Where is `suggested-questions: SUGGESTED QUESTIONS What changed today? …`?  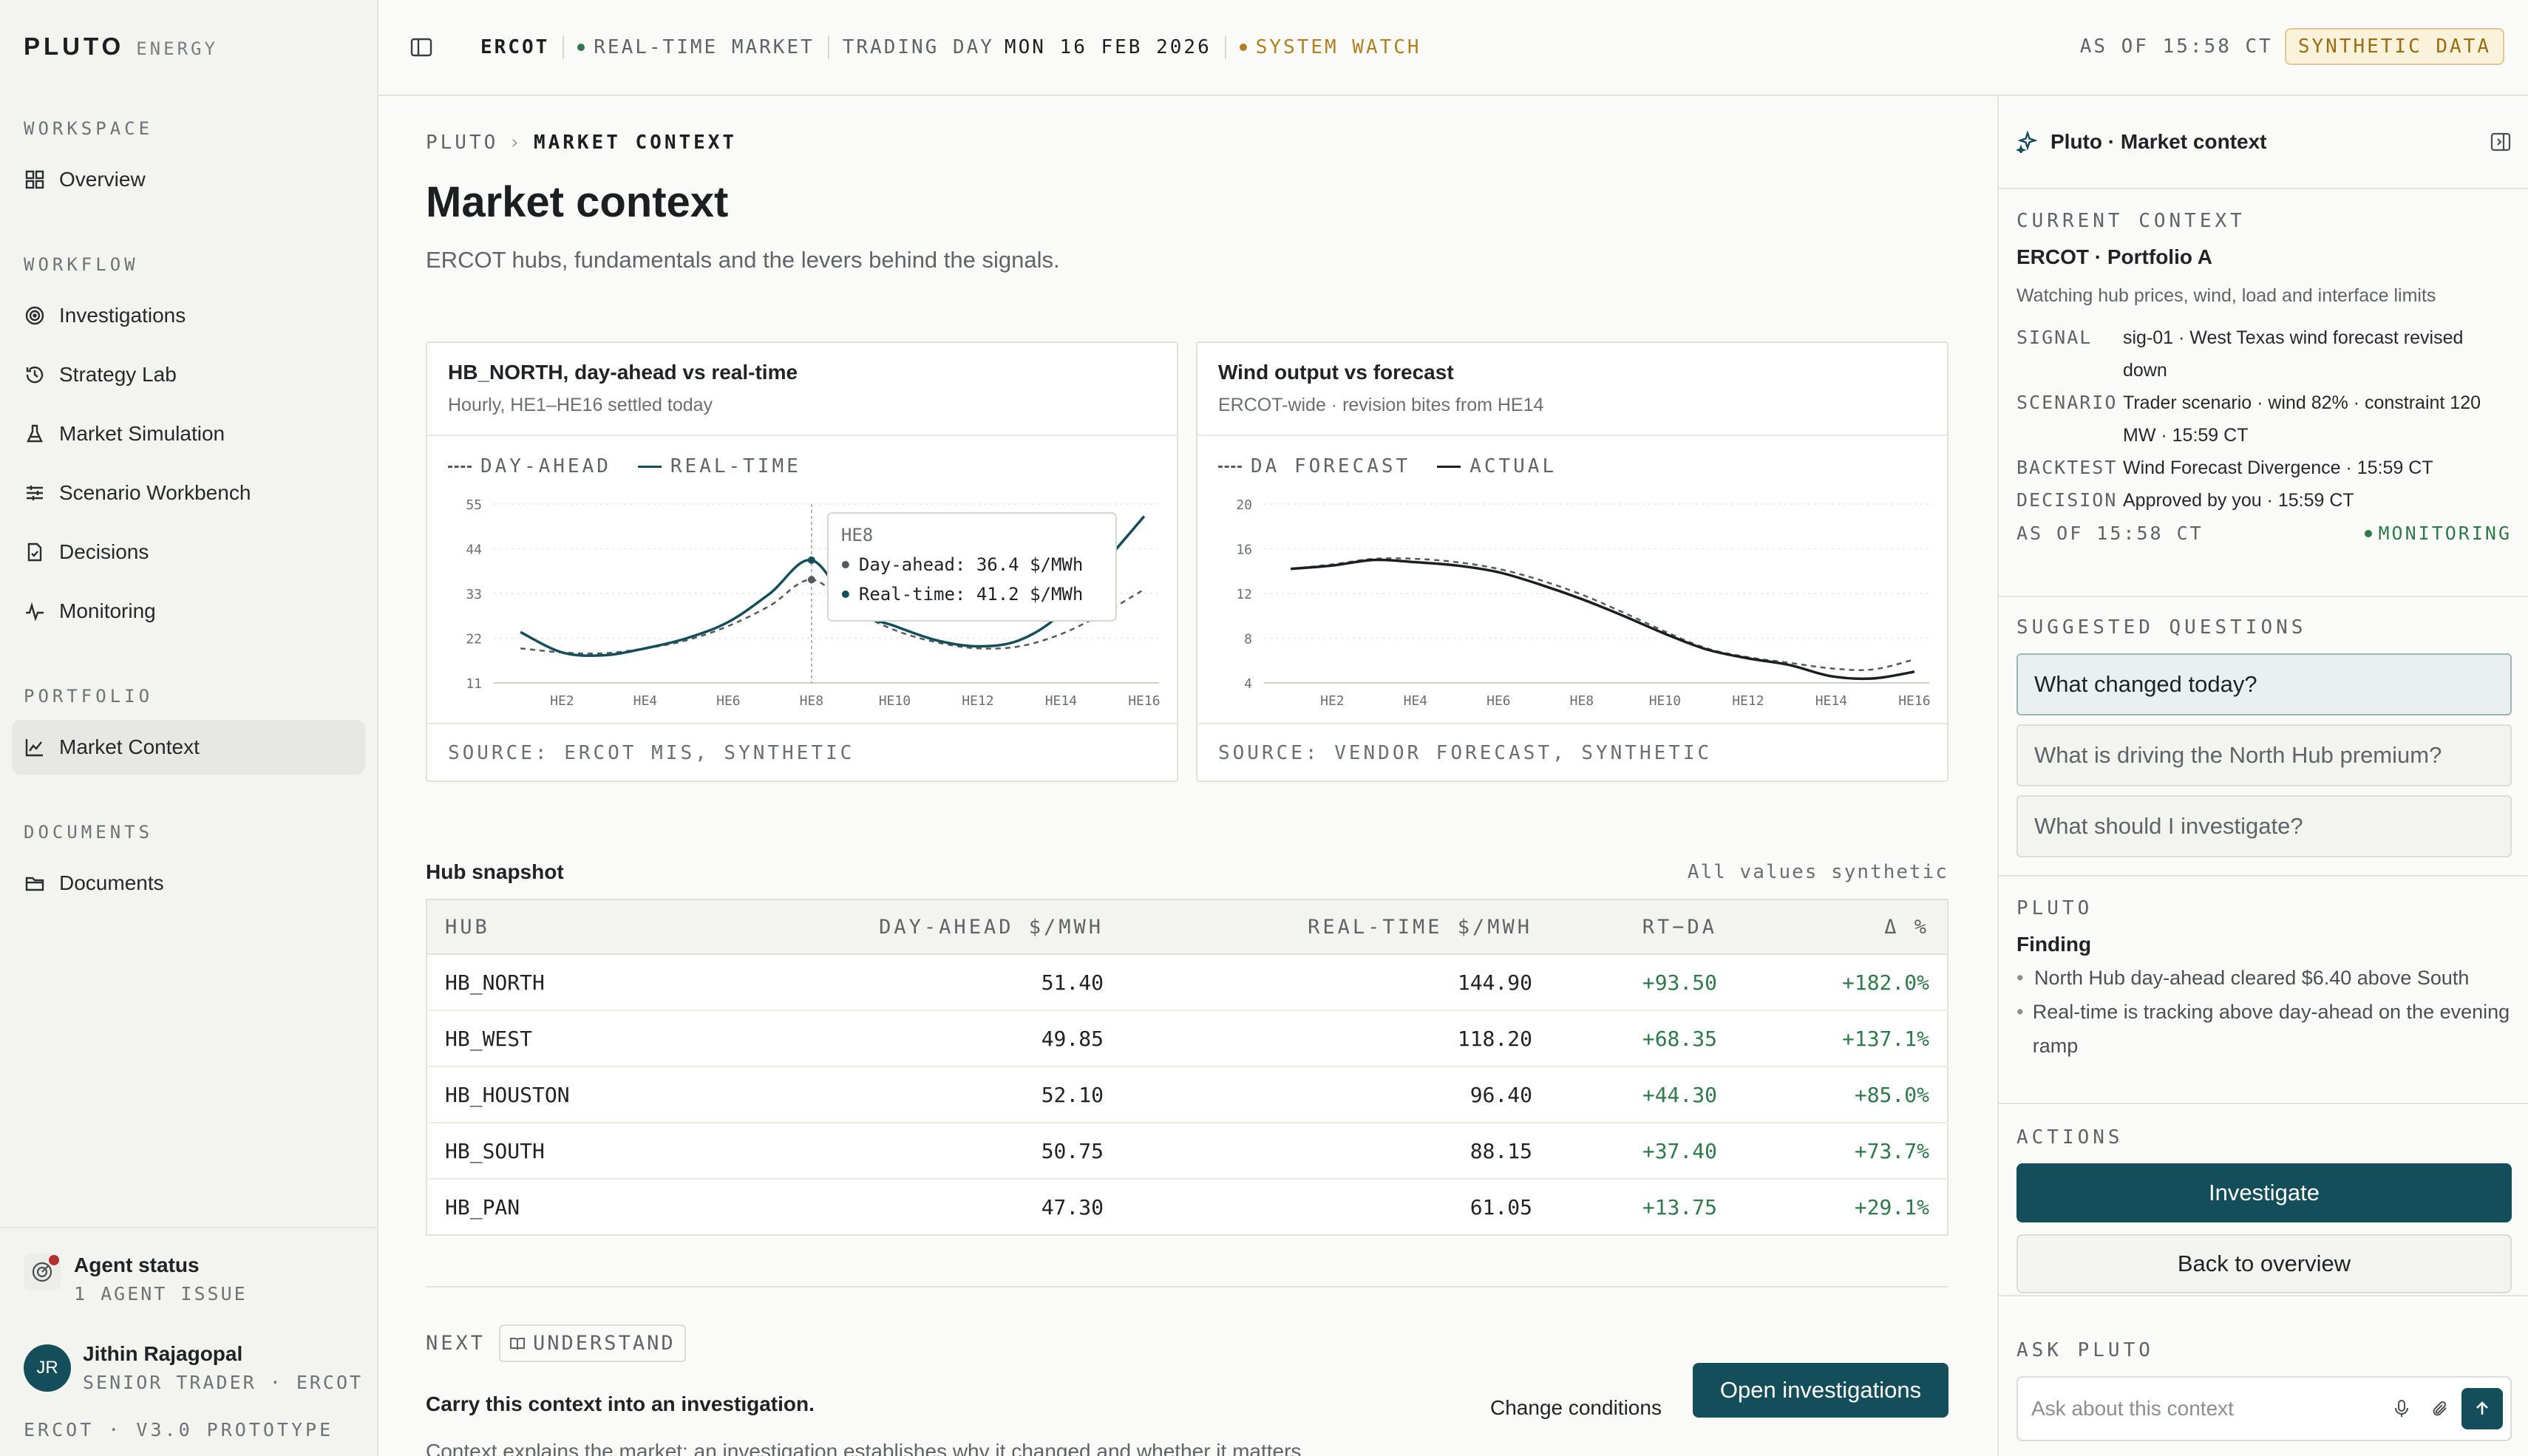
suggested-questions: SUGGESTED QUESTIONS What changed today? … is located at coordinates (2264, 741).